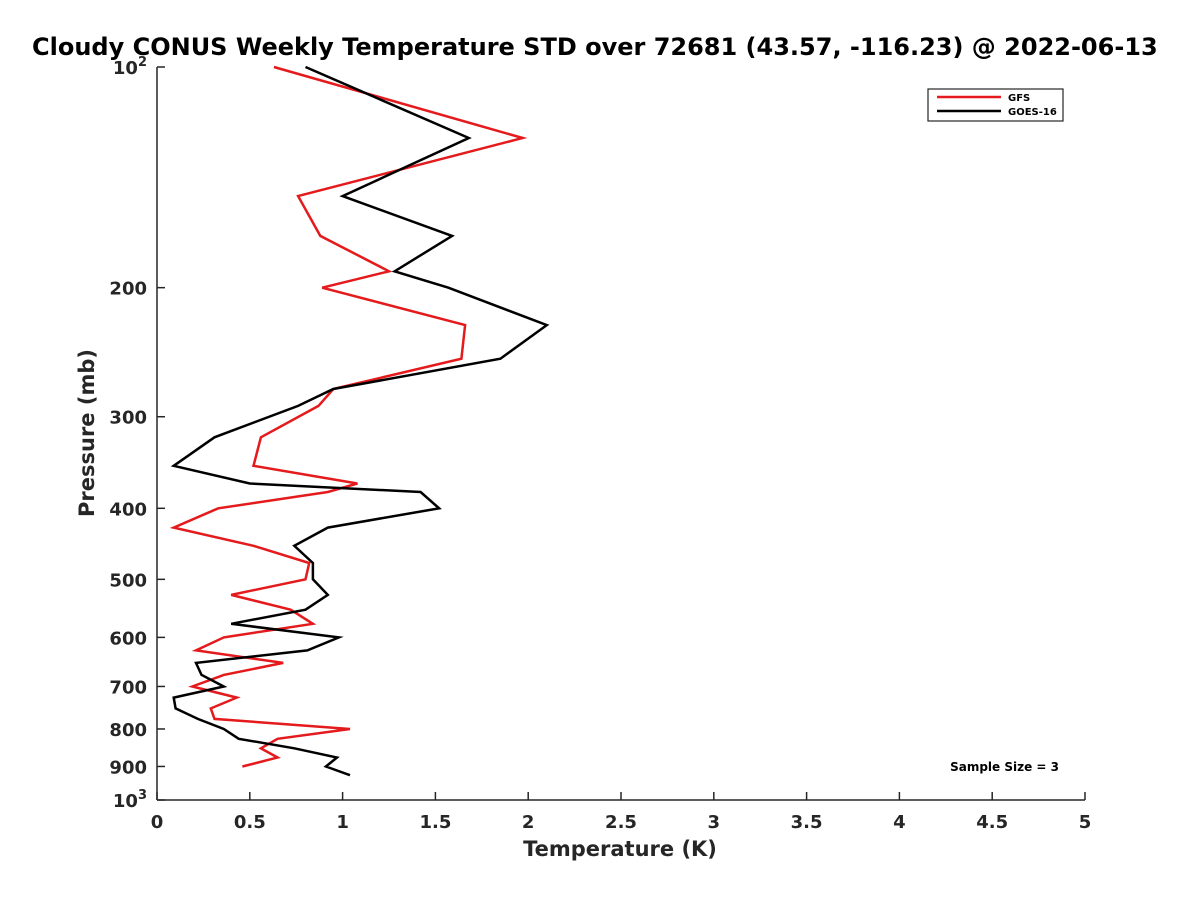  Describe the element at coordinates (1085, 822) in the screenshot. I see `x-tick-label: 5` at that location.